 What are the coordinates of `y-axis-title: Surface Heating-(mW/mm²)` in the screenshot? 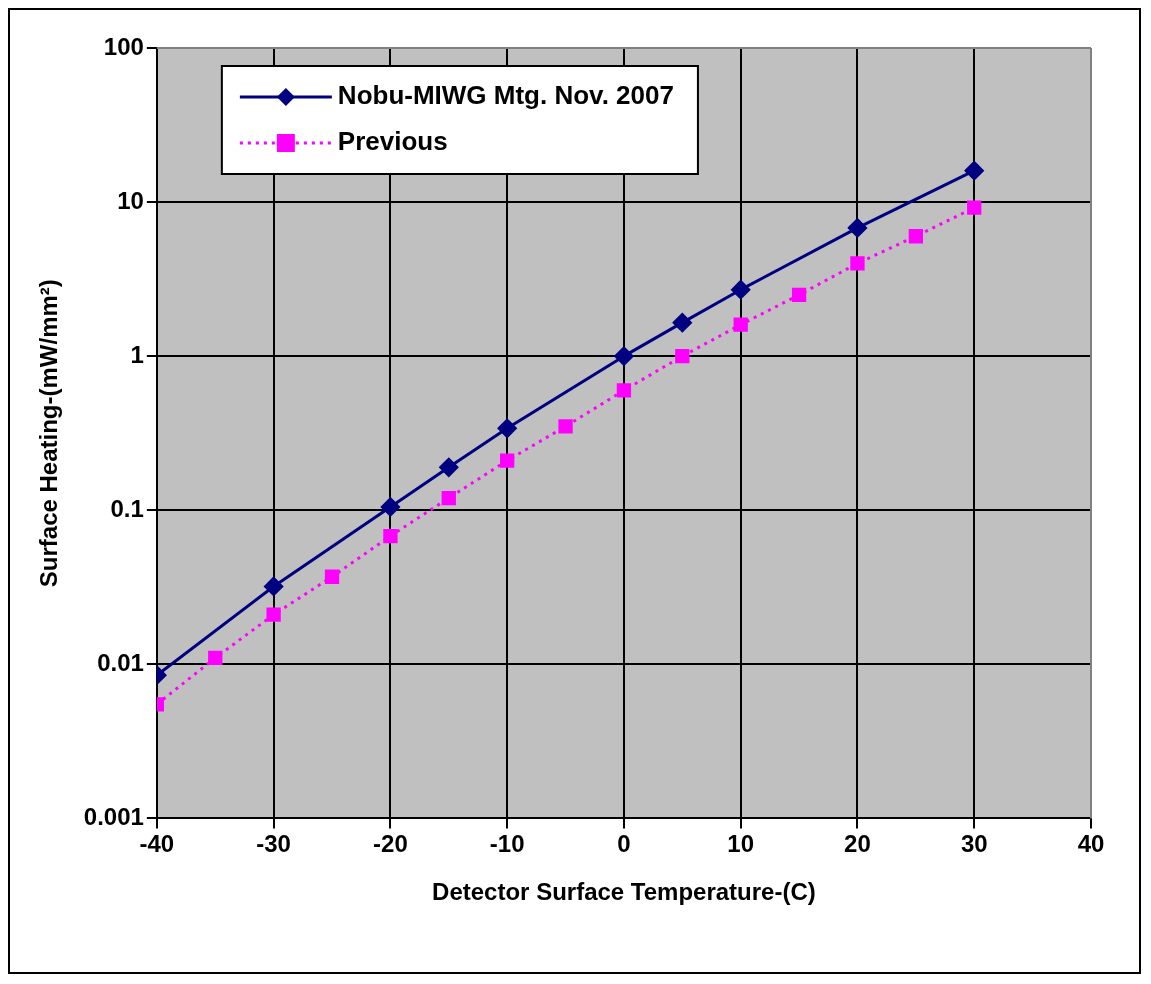 It's located at (49, 433).